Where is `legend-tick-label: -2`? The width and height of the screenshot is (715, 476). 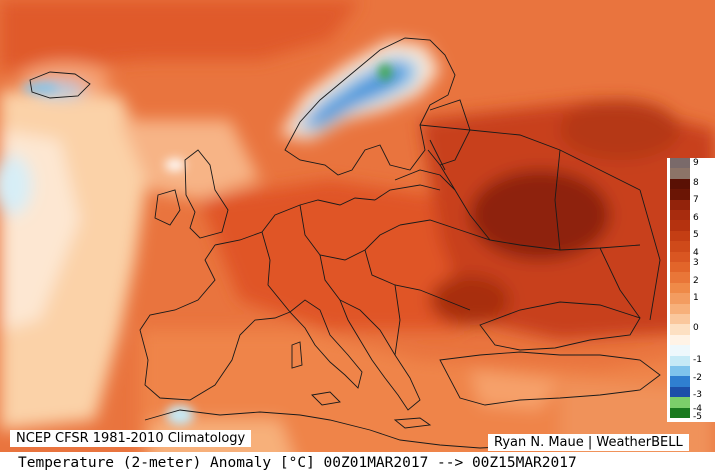
legend-tick-label: -2 is located at coordinates (697, 378).